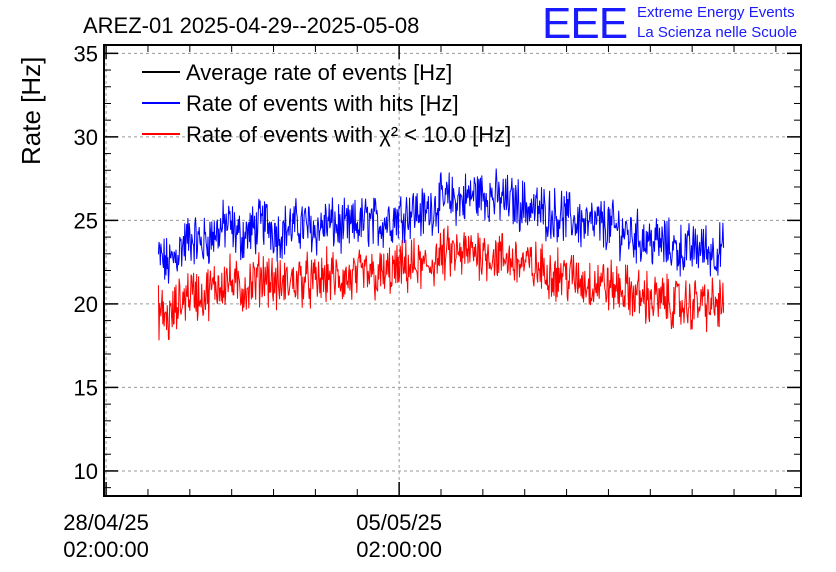  I want to click on y-axis-label: Rate [Hz], so click(31, 111).